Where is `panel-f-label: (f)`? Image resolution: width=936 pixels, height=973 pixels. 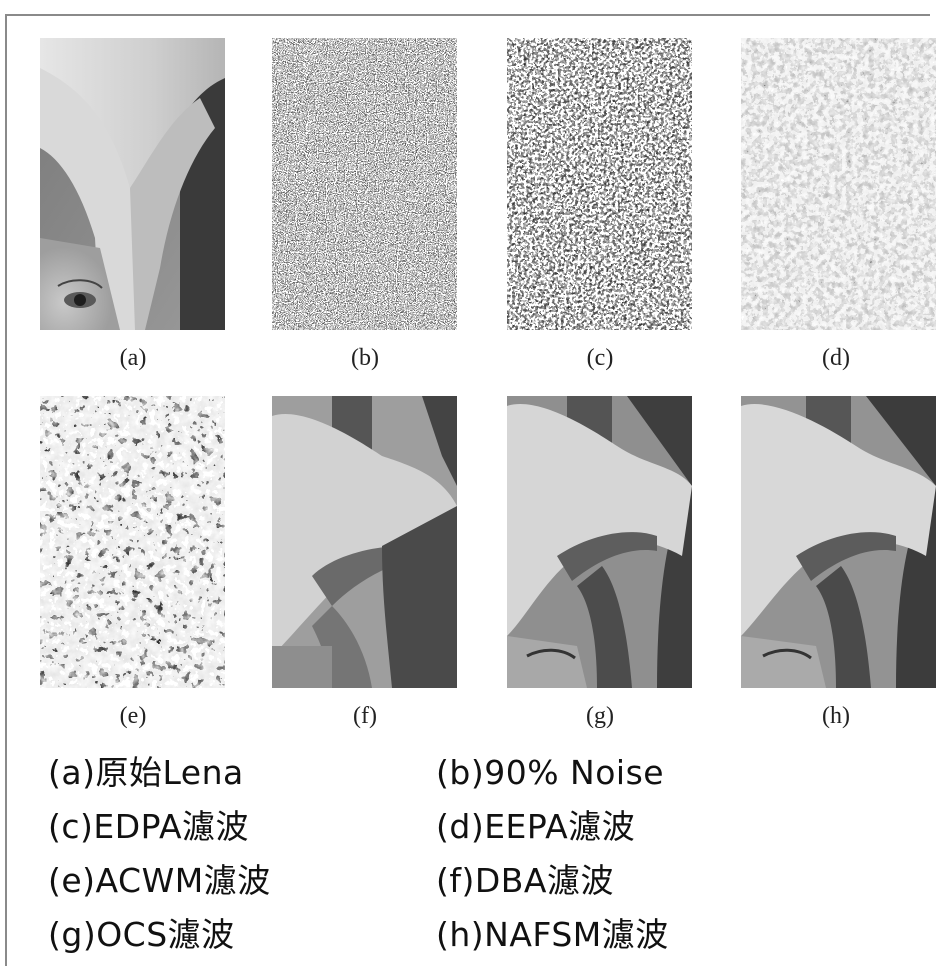
panel-f-label: (f) is located at coordinates (365, 716).